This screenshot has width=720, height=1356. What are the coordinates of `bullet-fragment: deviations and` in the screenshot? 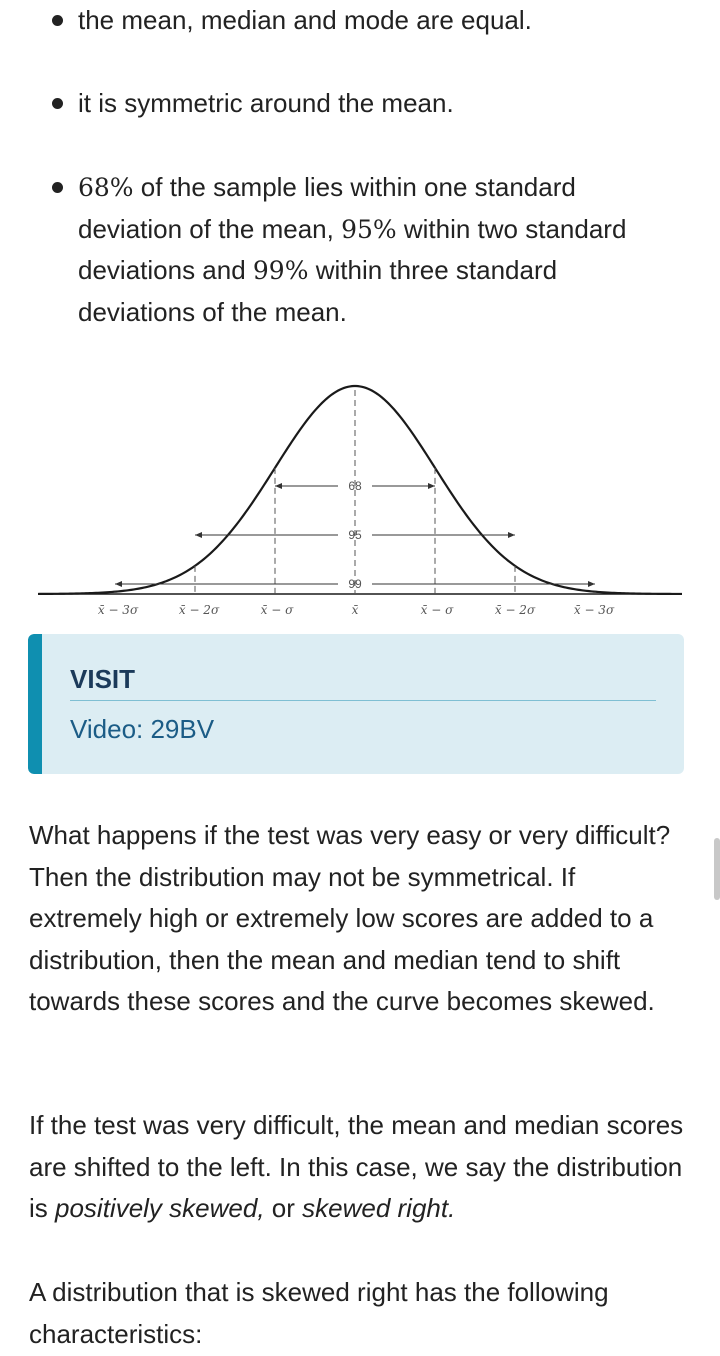 It's located at (165, 270).